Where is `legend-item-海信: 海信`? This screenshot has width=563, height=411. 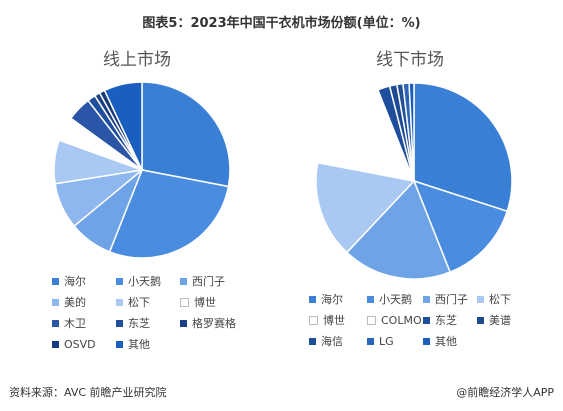 legend-item-海信: 海信 is located at coordinates (326, 342).